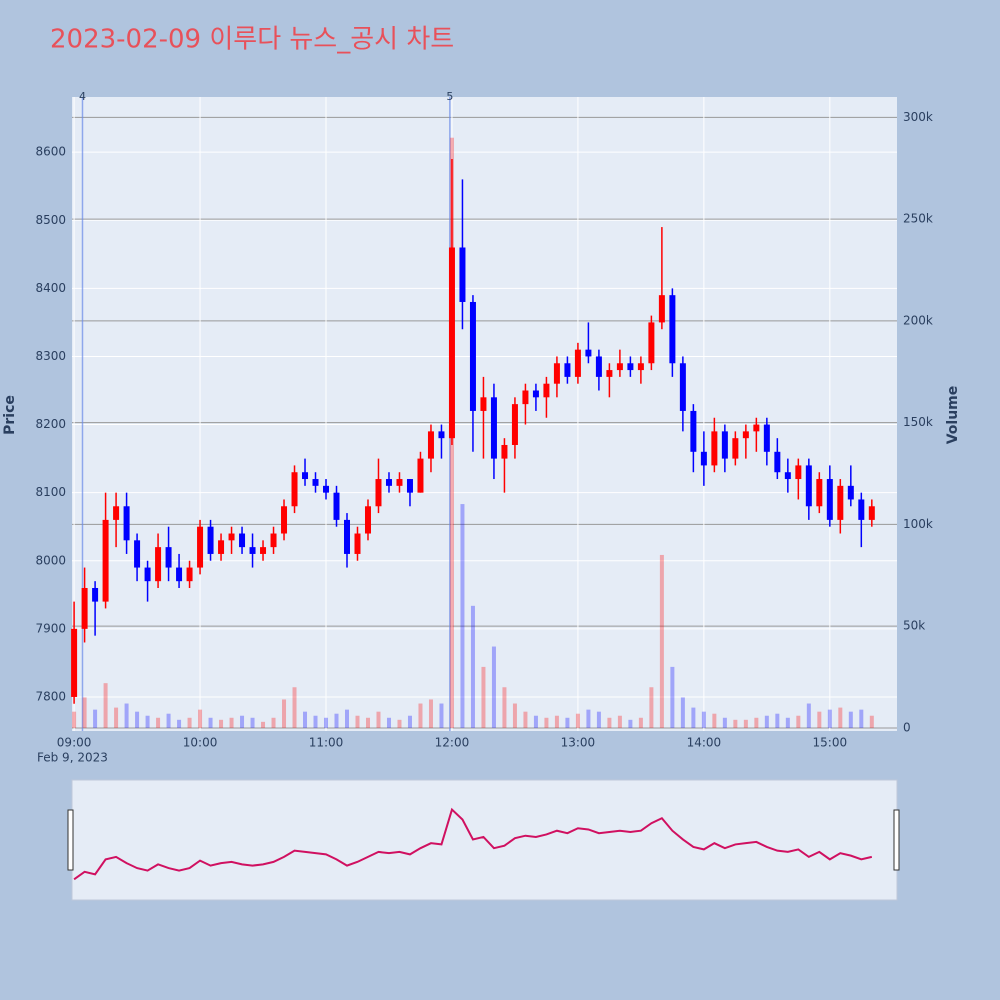 This screenshot has height=1000, width=1000. Describe the element at coordinates (50, 560) in the screenshot. I see `y-tick-label: 8000` at that location.